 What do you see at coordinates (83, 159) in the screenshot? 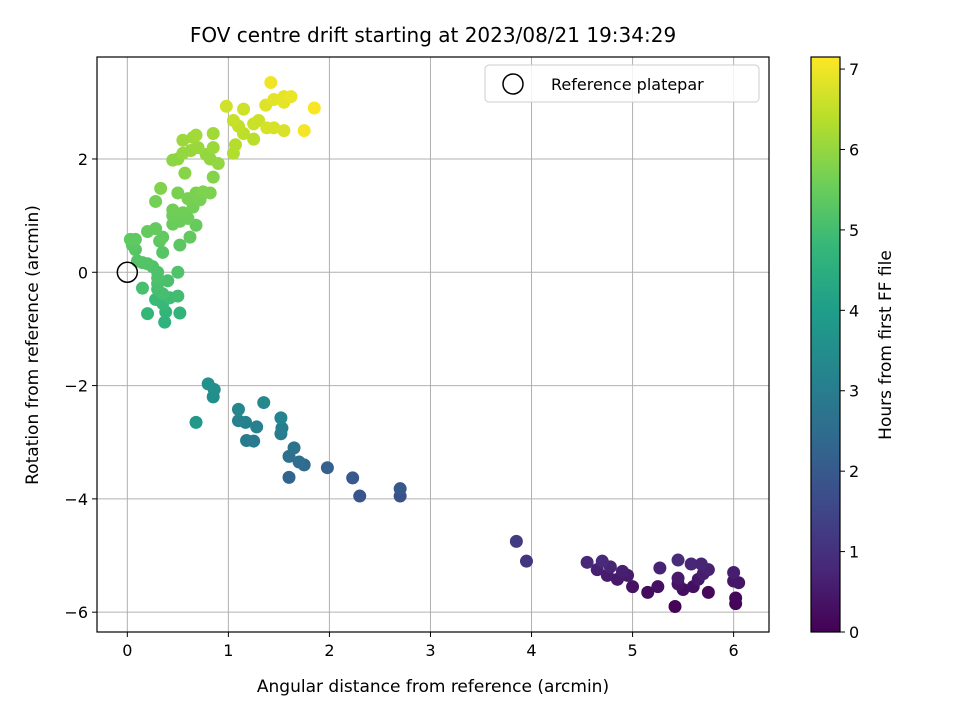
I see `y-tick-label: 2` at bounding box center [83, 159].